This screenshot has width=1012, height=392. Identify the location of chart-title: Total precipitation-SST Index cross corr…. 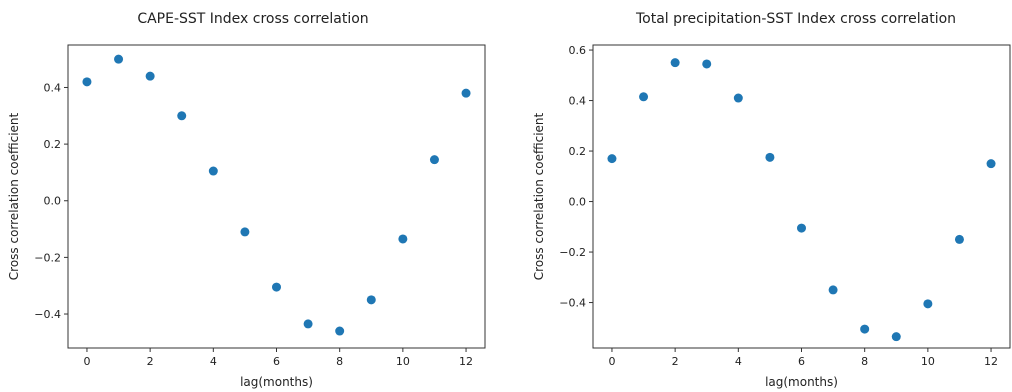
(795, 19).